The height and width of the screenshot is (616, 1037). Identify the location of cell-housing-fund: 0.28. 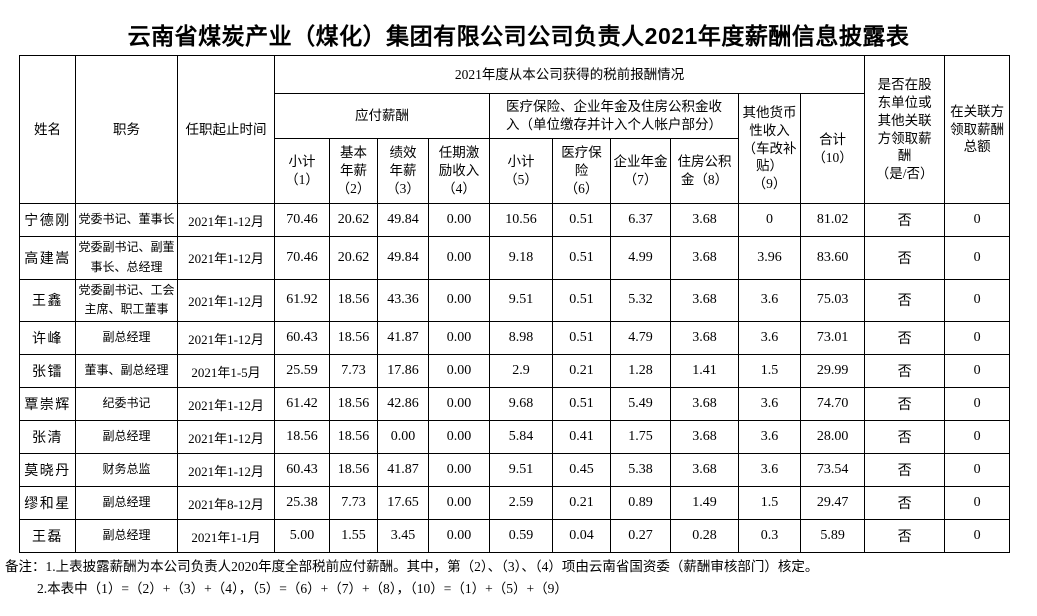
(704, 536).